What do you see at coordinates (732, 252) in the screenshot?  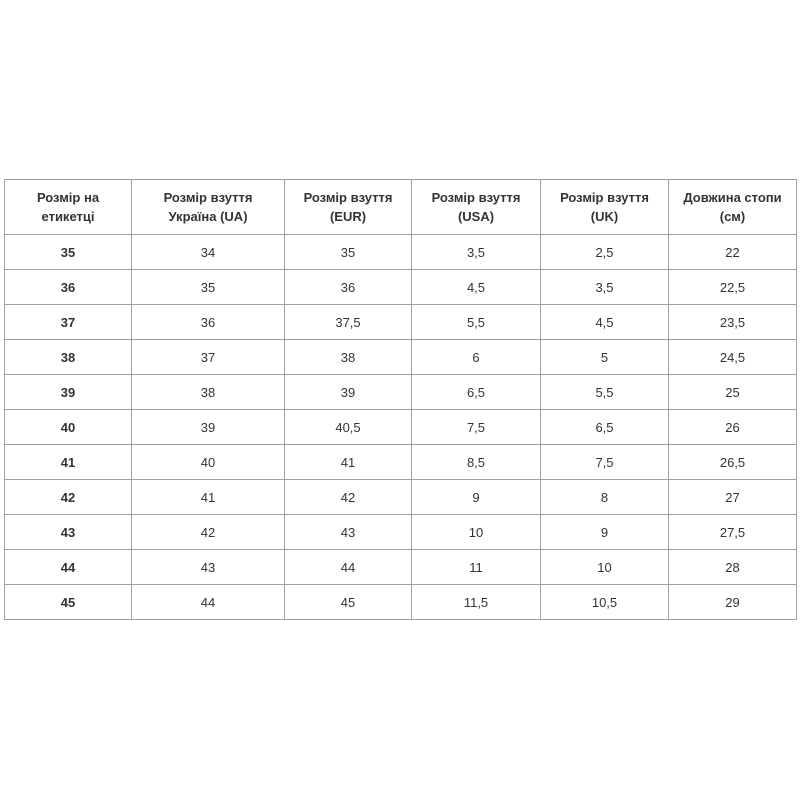 I see `table-cell: 22` at bounding box center [732, 252].